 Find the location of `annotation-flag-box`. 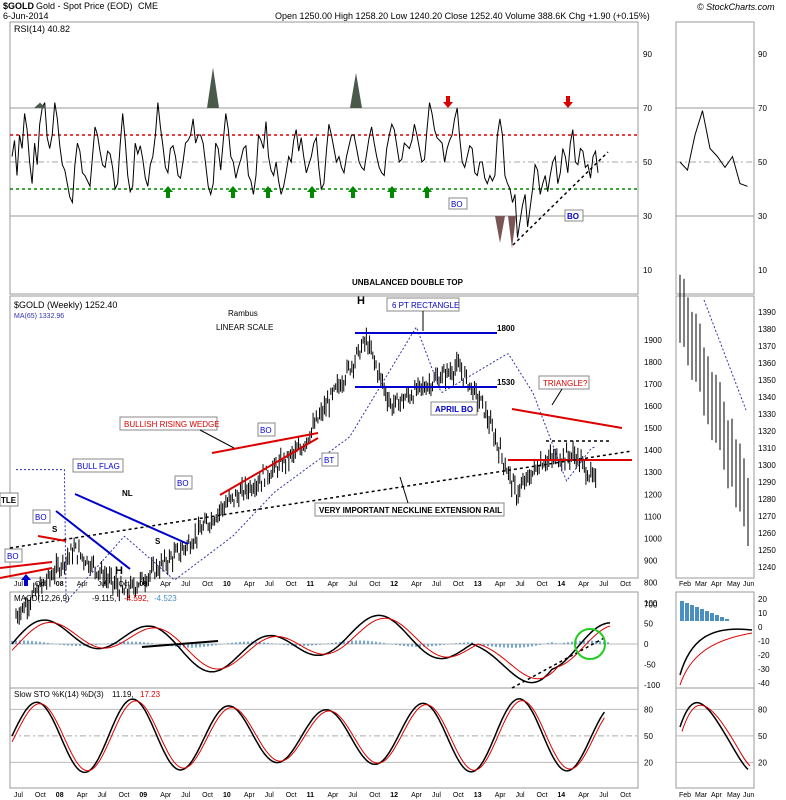

annotation-flag-box is located at coordinates (98, 465).